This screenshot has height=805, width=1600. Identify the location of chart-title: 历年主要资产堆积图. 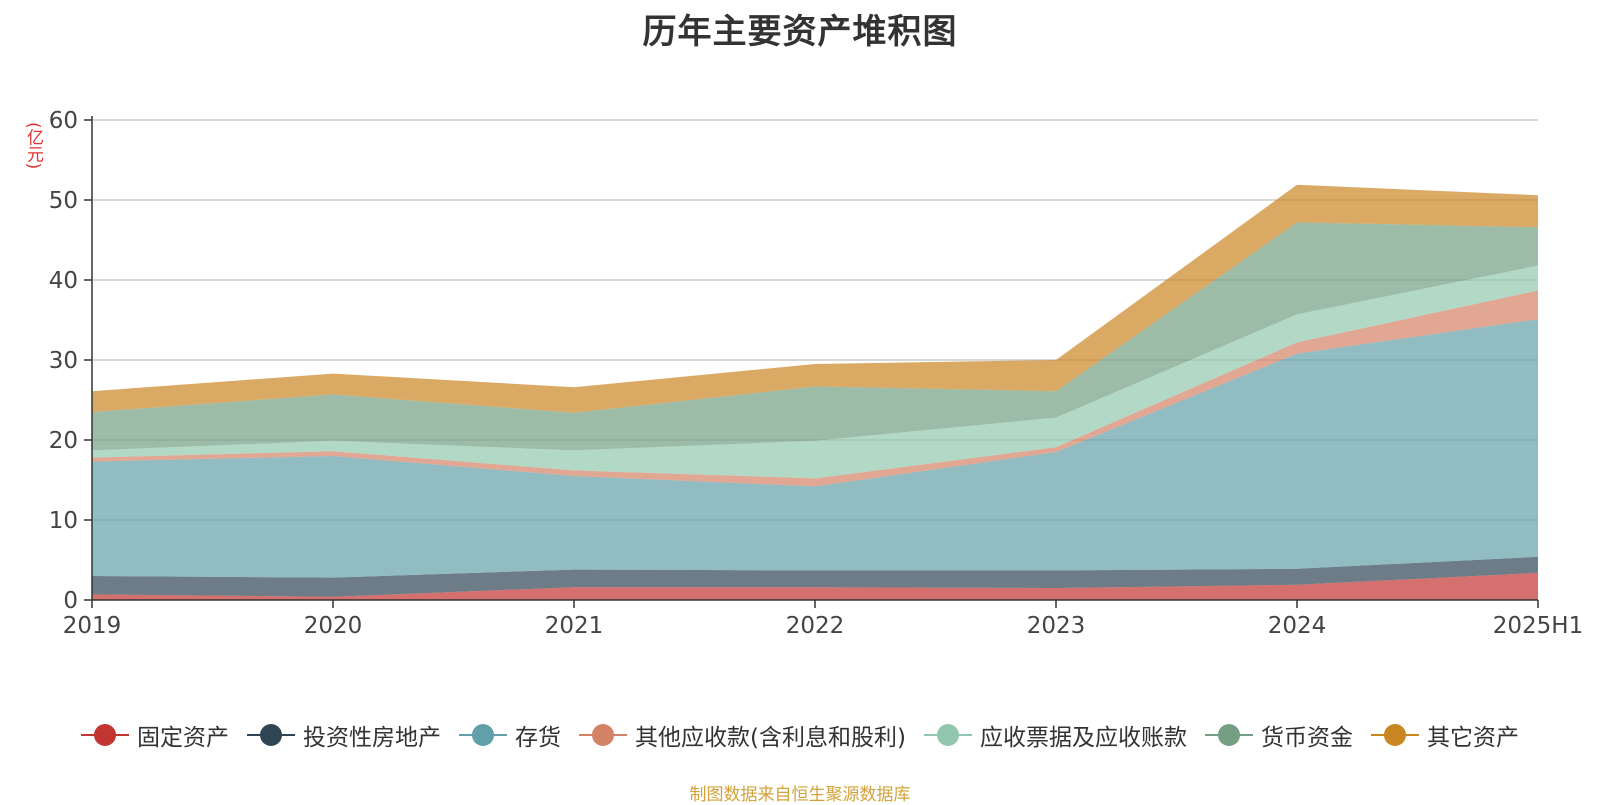
(800, 32).